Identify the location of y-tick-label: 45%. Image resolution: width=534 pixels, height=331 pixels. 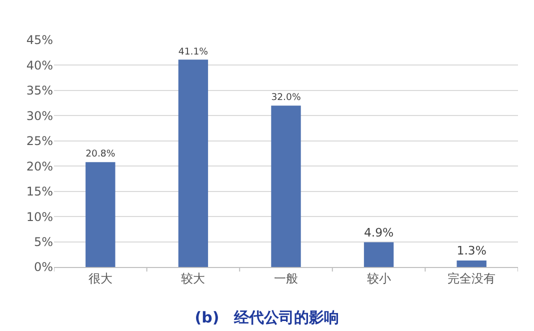
(39, 40).